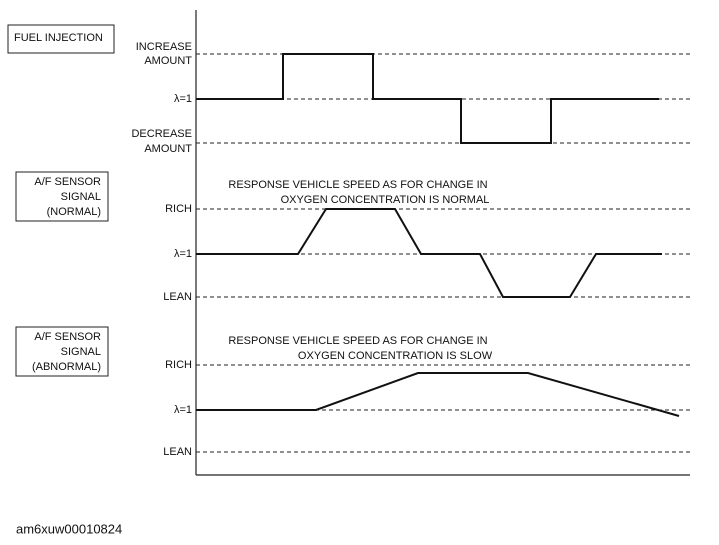 The width and height of the screenshot is (719, 545). I want to click on level-label: DECREASE, so click(161, 134).